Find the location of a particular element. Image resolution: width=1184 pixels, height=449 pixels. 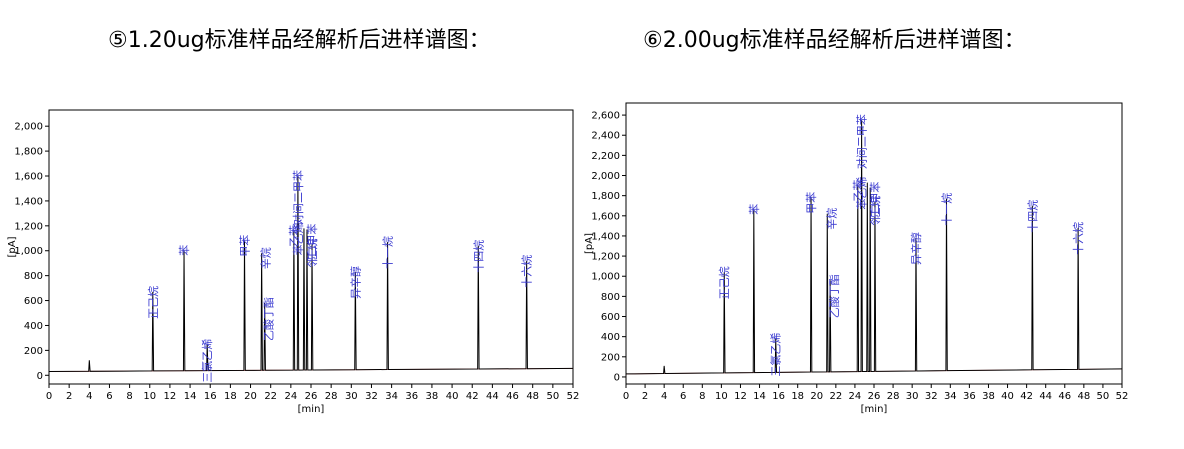

x-tick-label: 28 is located at coordinates (893, 396).